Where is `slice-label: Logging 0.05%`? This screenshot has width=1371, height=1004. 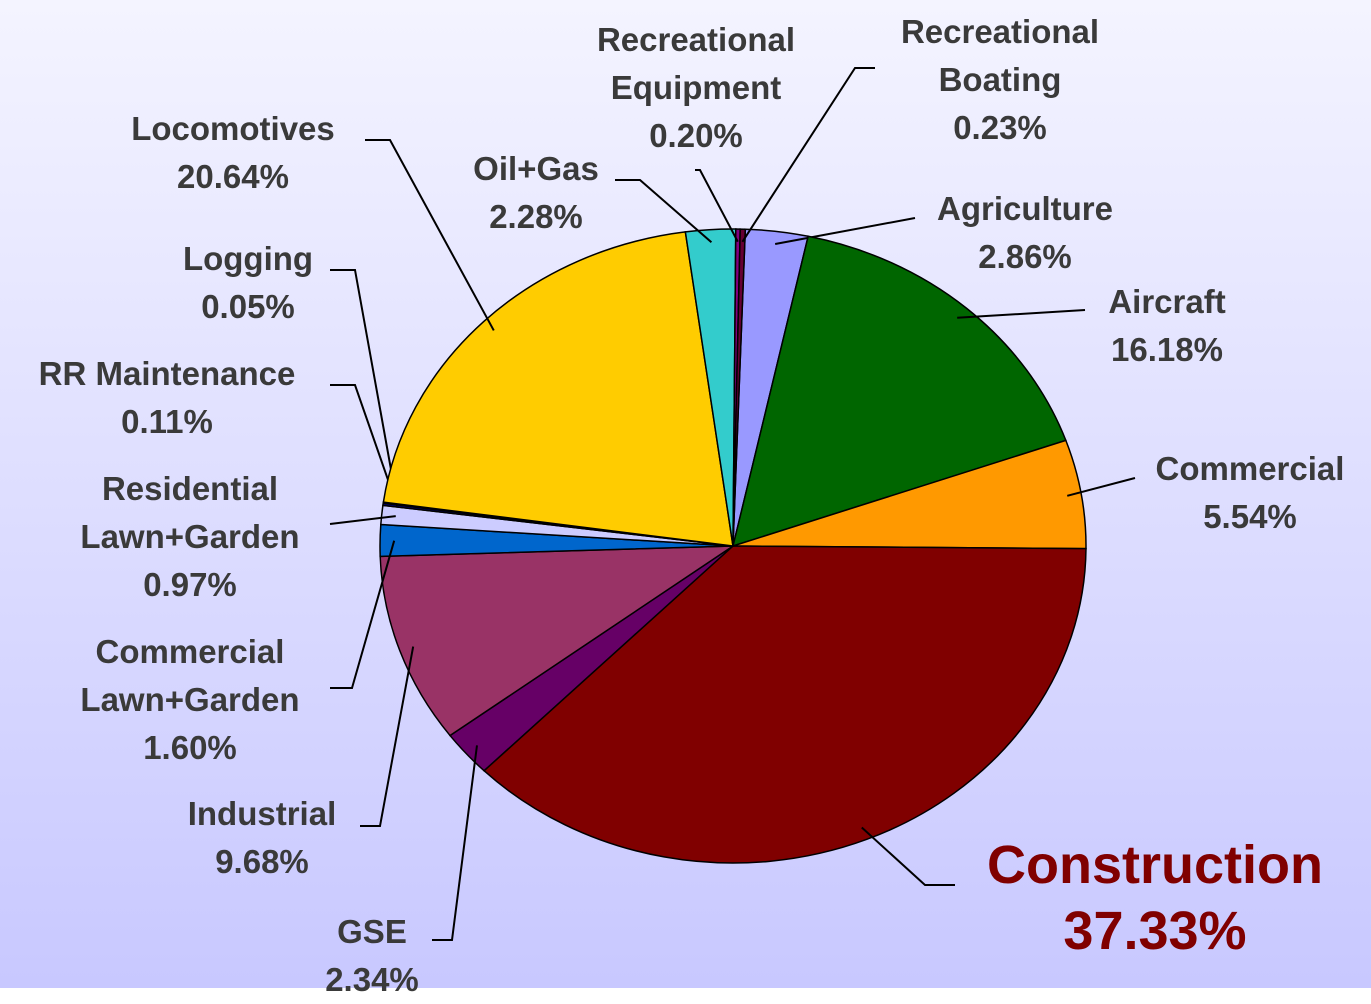
slice-label: Logging 0.05% is located at coordinates (248, 283).